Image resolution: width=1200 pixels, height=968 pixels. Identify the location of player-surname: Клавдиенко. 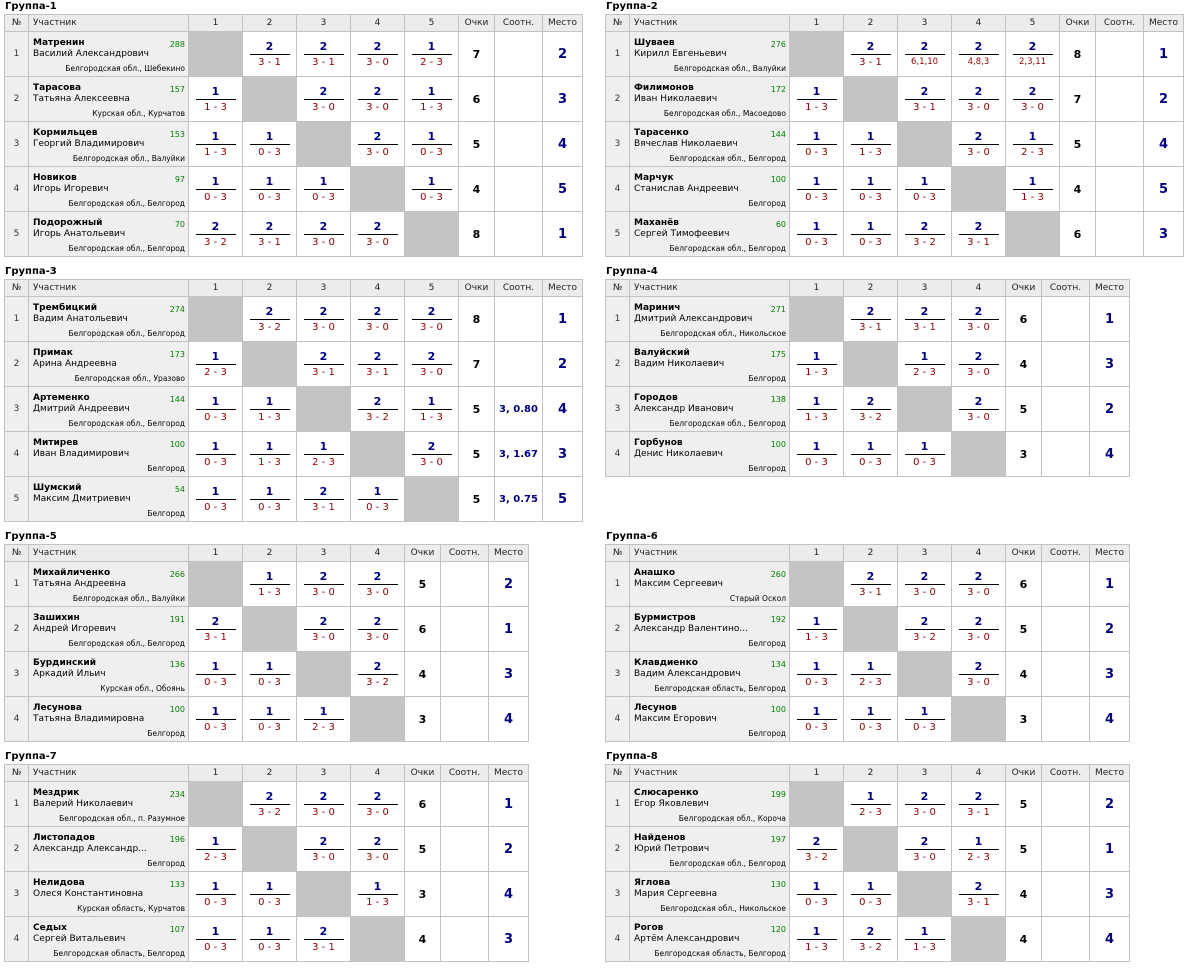
(666, 662).